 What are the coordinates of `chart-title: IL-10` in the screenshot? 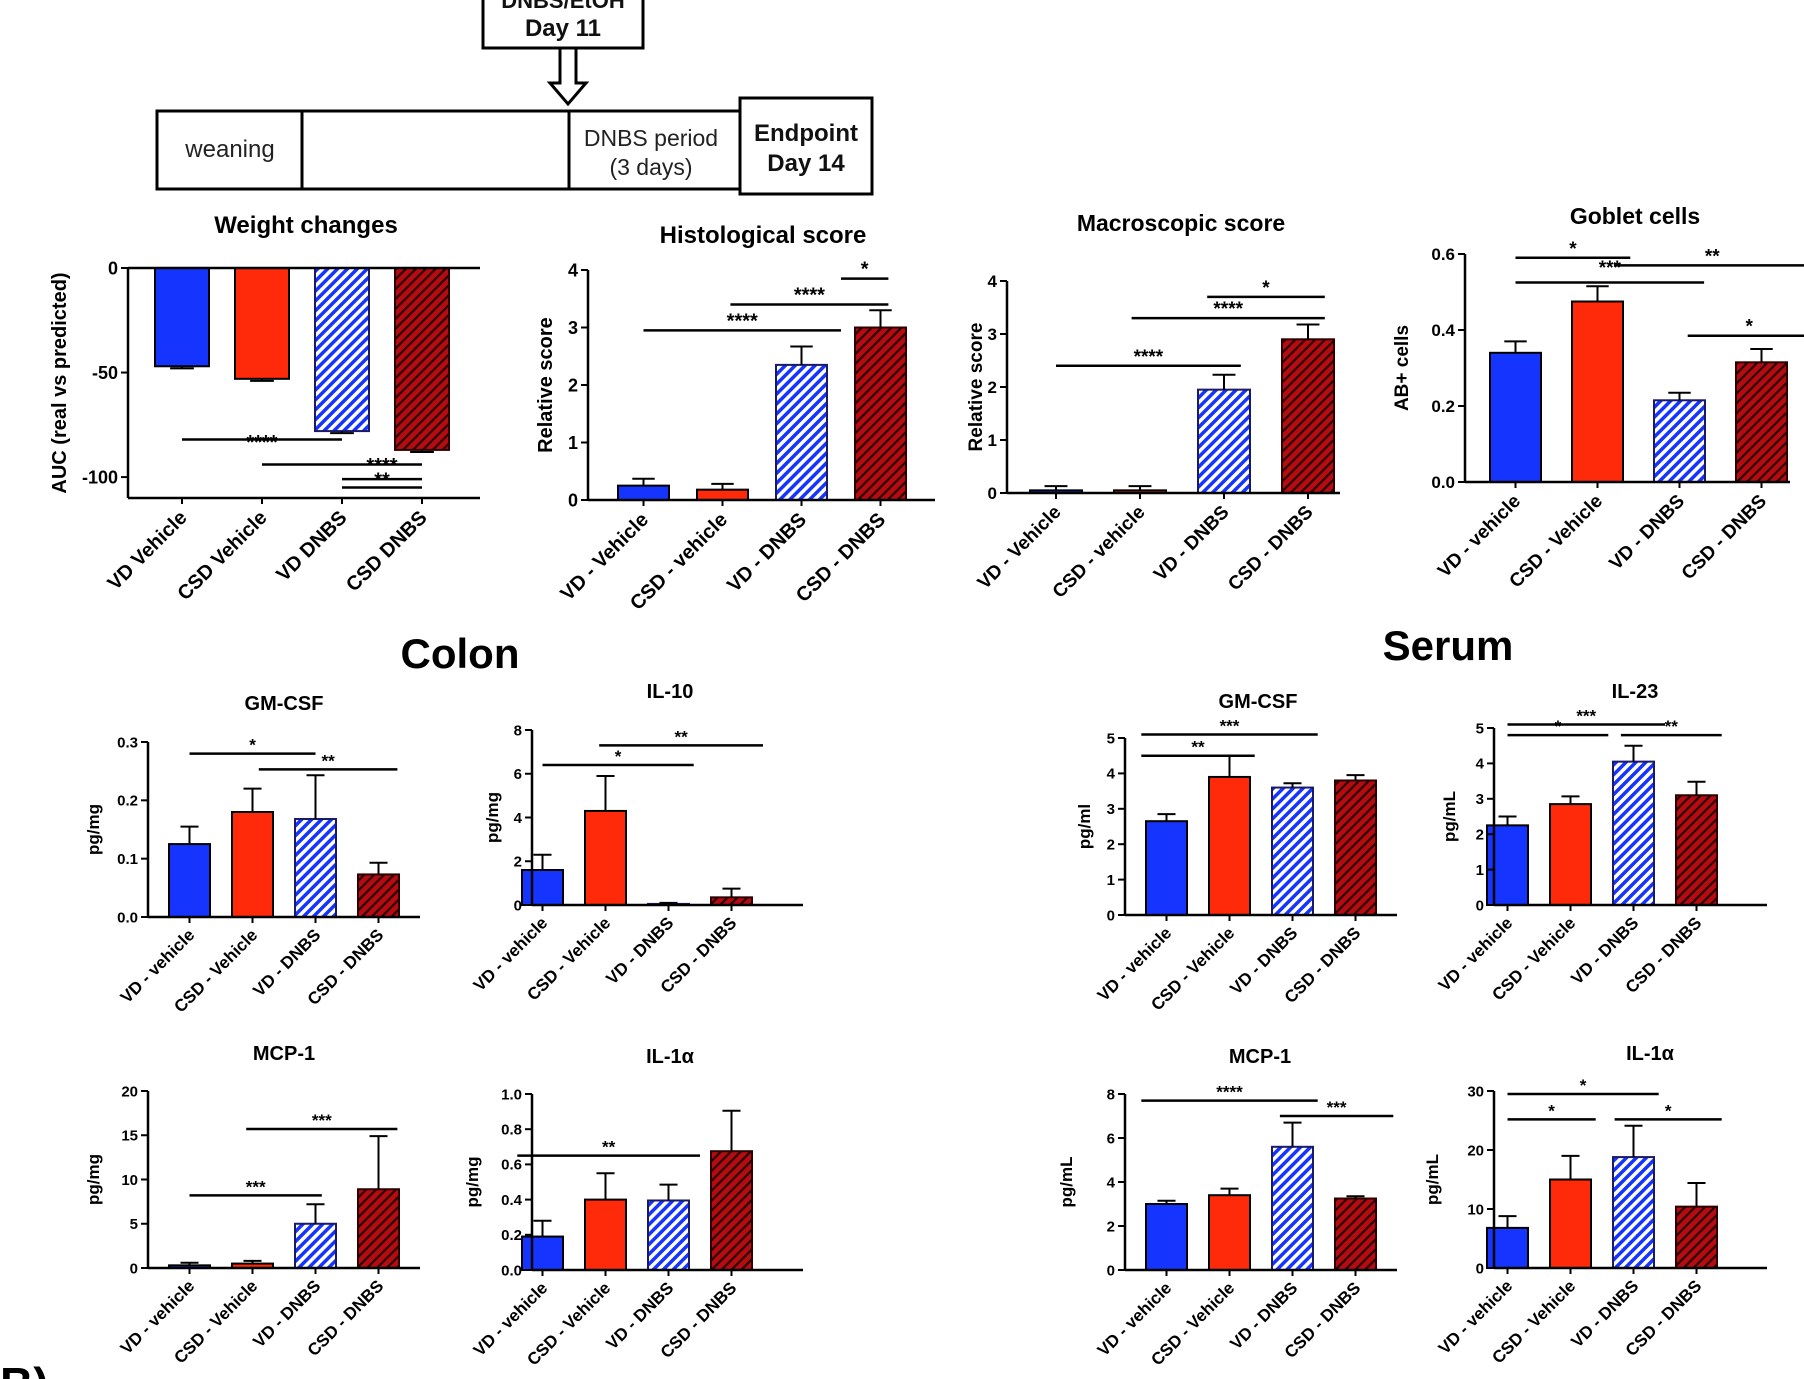 It's located at (670, 692).